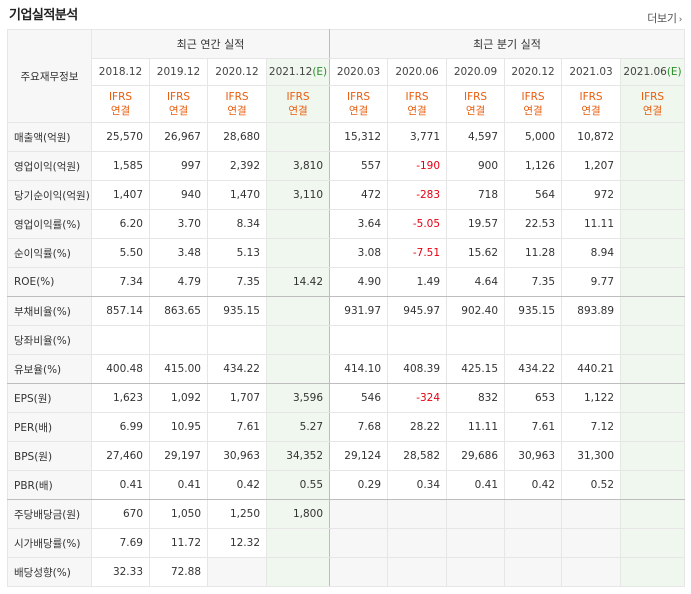 This screenshot has height=594, width=691. I want to click on row-label: PER(배), so click(49, 427).